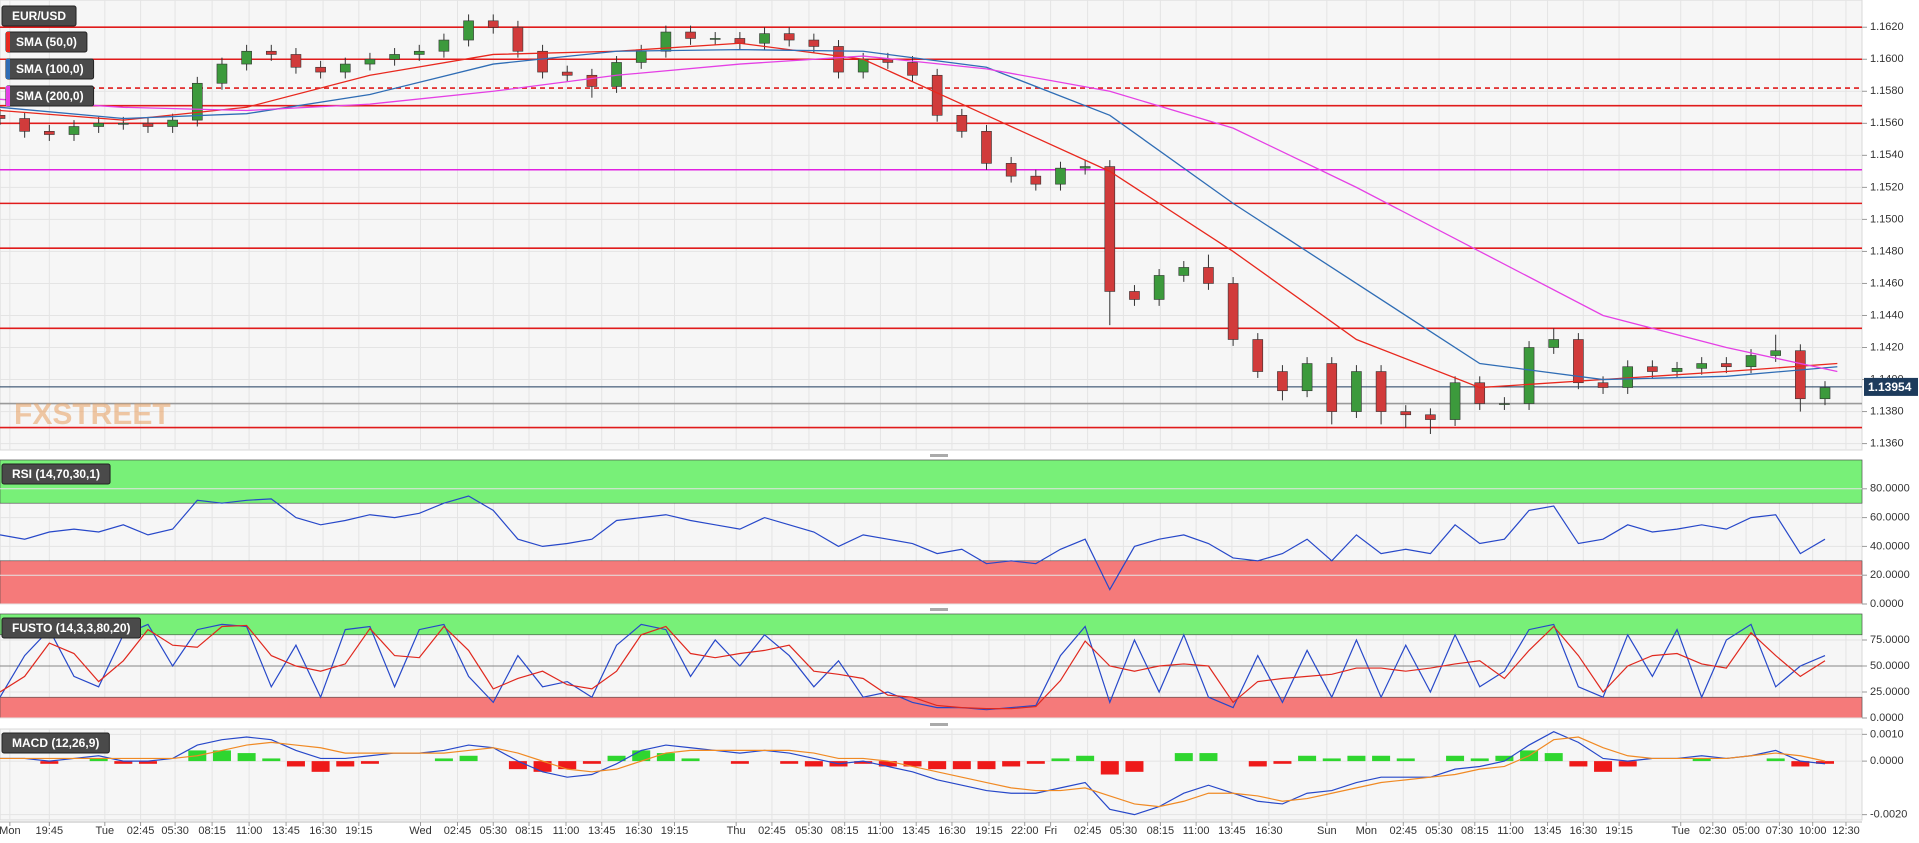  I want to click on watermark: FXSTREET, so click(92, 414).